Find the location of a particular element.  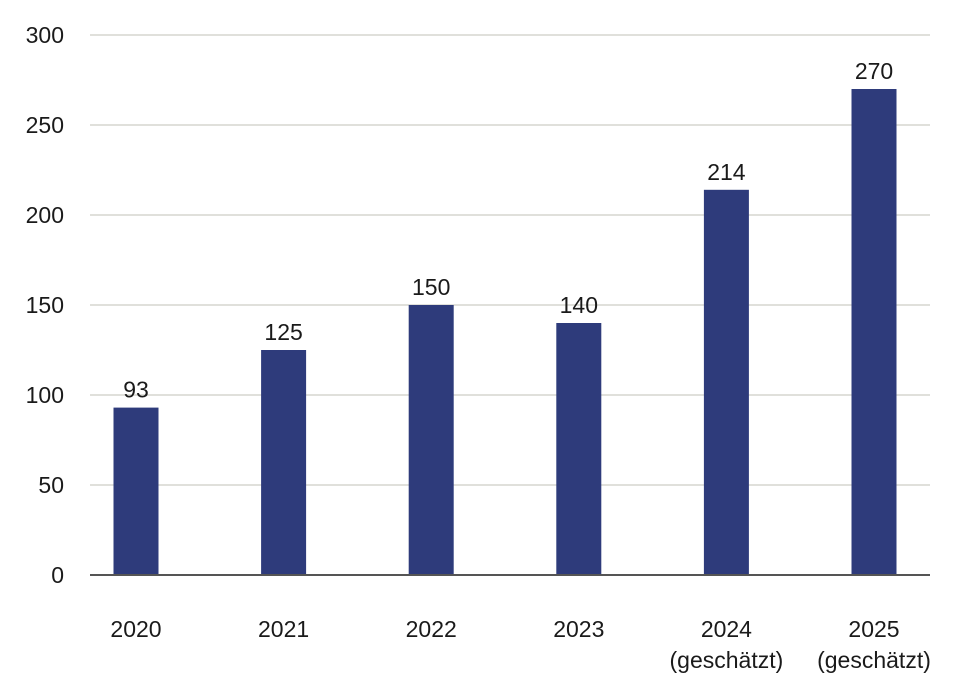

data-label: 214 is located at coordinates (726, 172).